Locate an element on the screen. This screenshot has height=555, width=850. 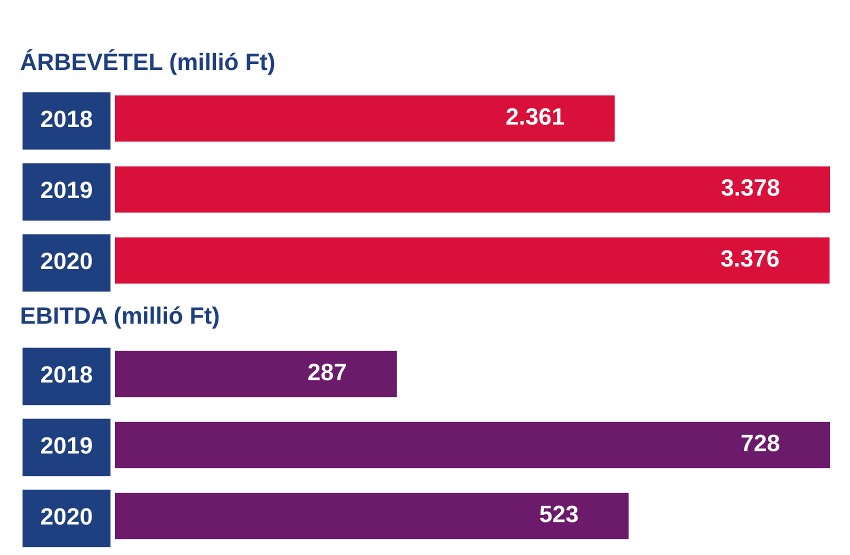
data-label: 2.361 is located at coordinates (535, 116).